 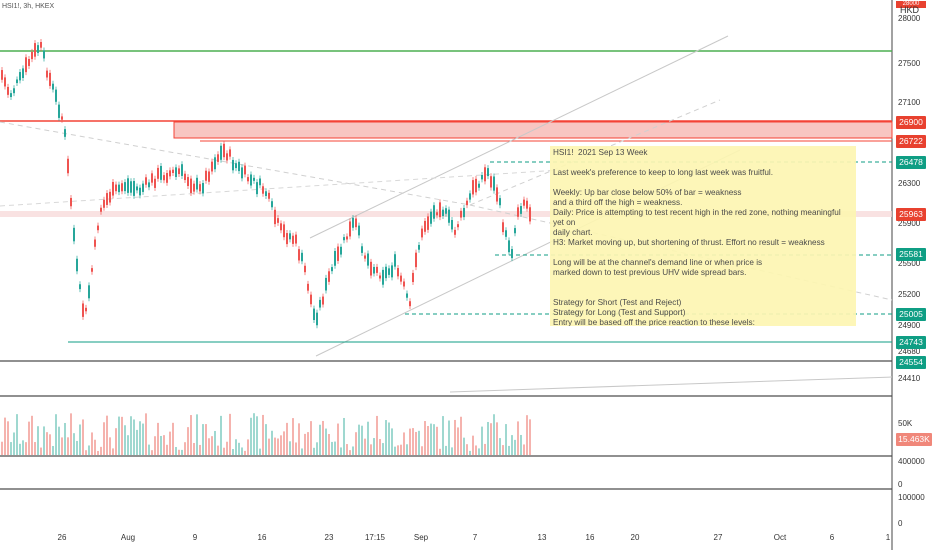 What do you see at coordinates (28, 6) in the screenshot?
I see `symbol-label: HSI1!, 3h, HKEX` at bounding box center [28, 6].